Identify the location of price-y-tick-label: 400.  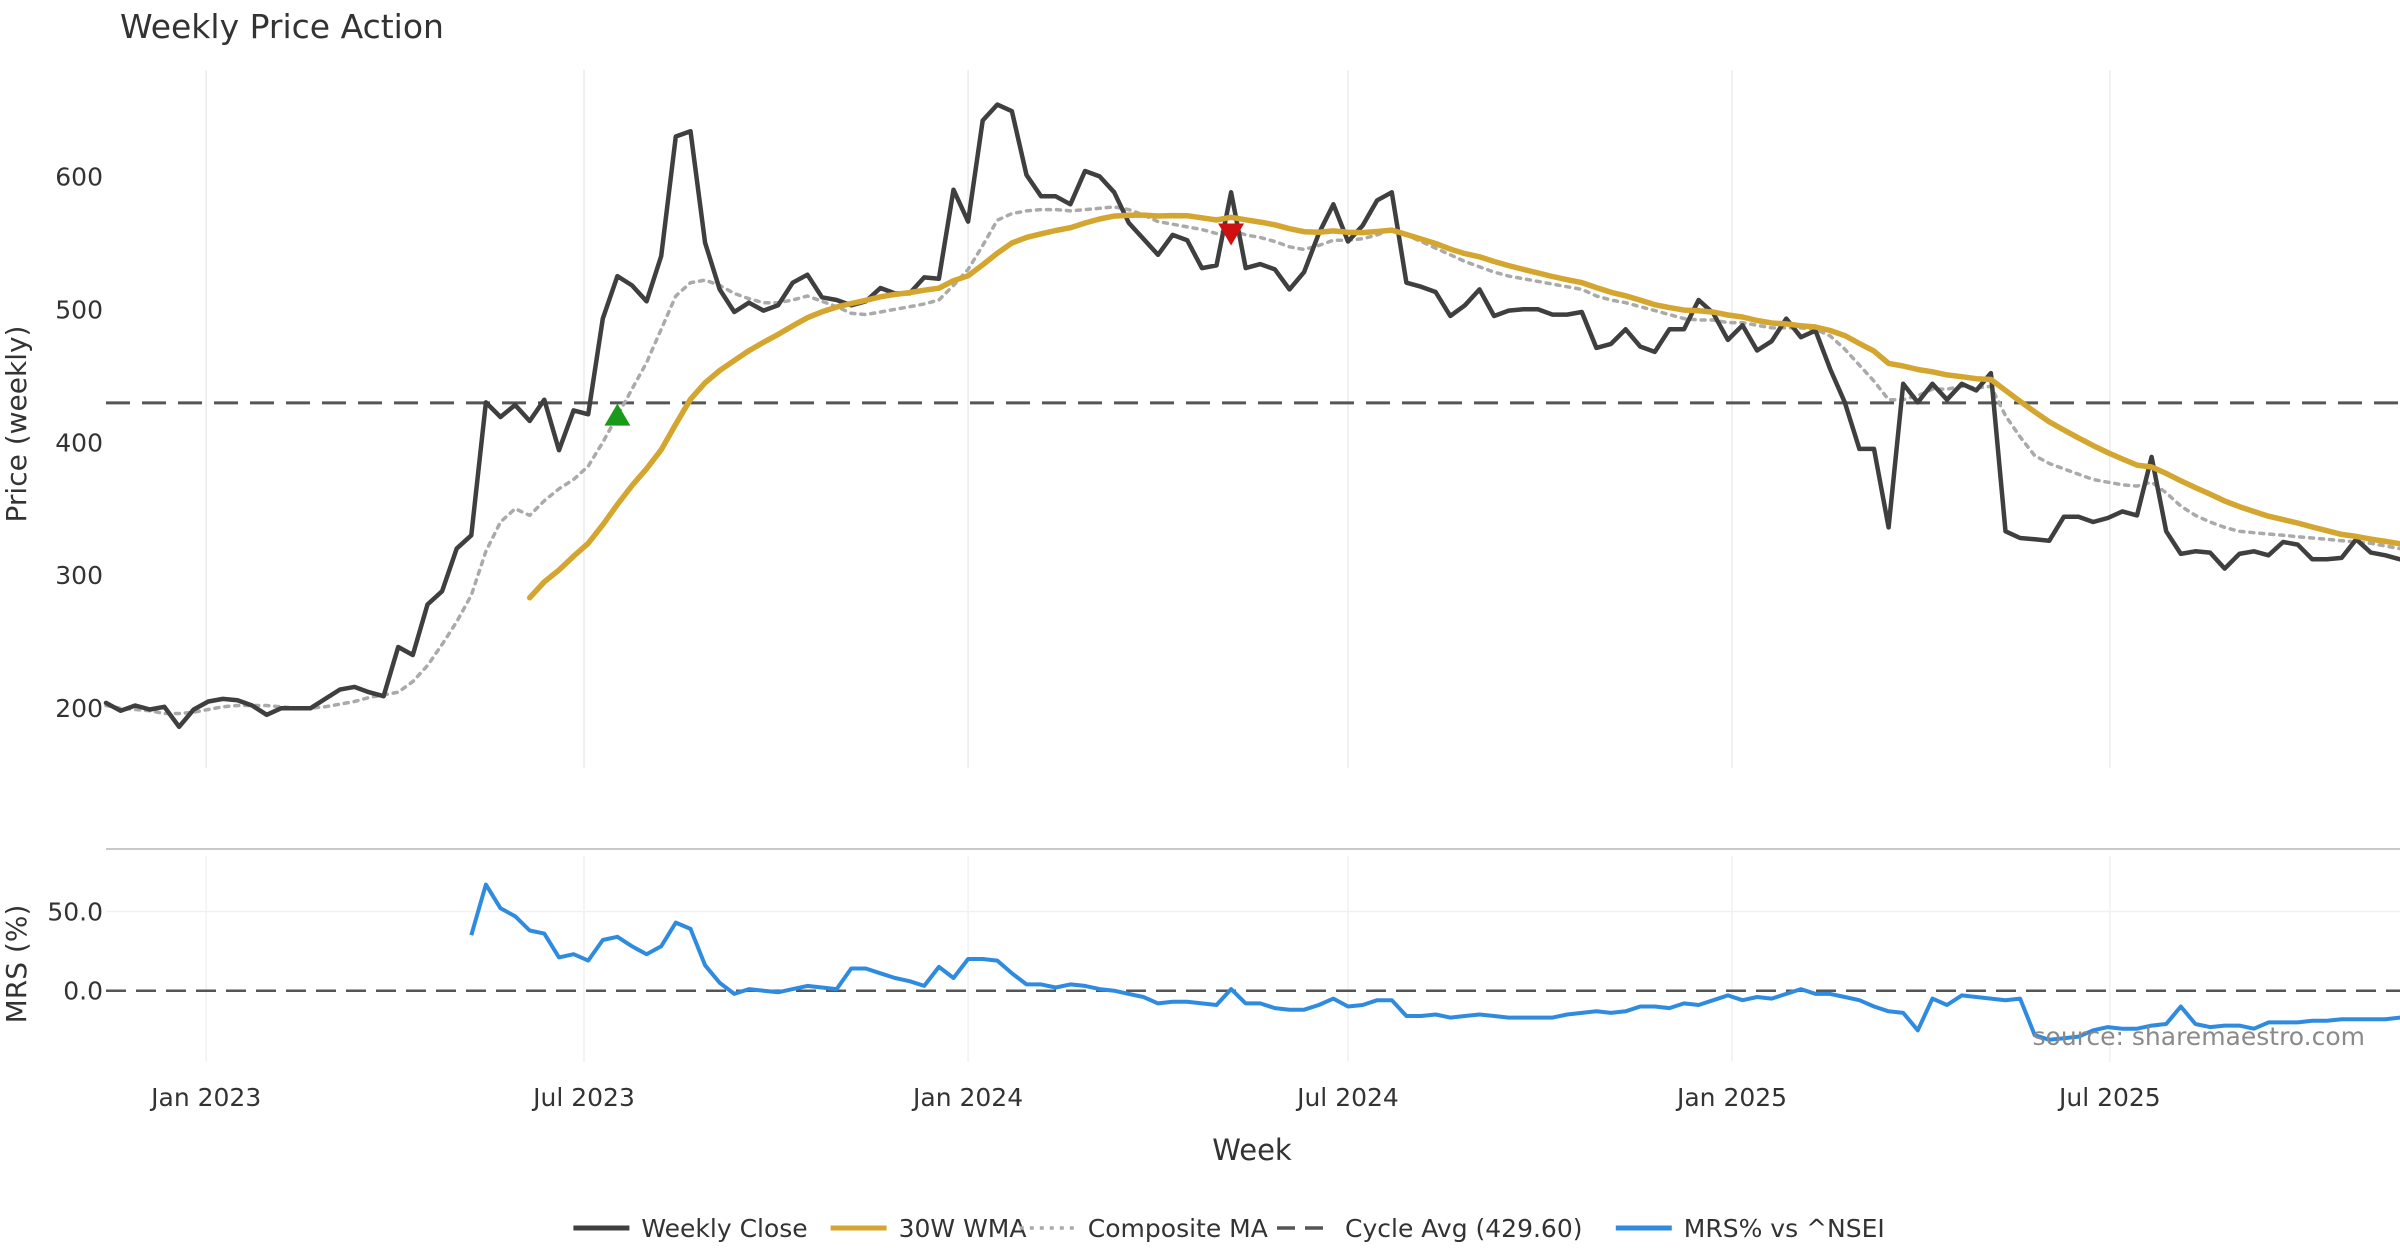
(79, 442).